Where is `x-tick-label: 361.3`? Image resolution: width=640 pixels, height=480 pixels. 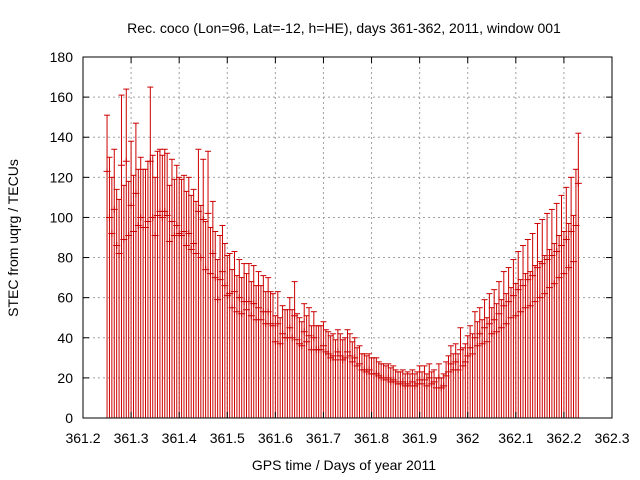 x-tick-label: 361.3 is located at coordinates (131, 438).